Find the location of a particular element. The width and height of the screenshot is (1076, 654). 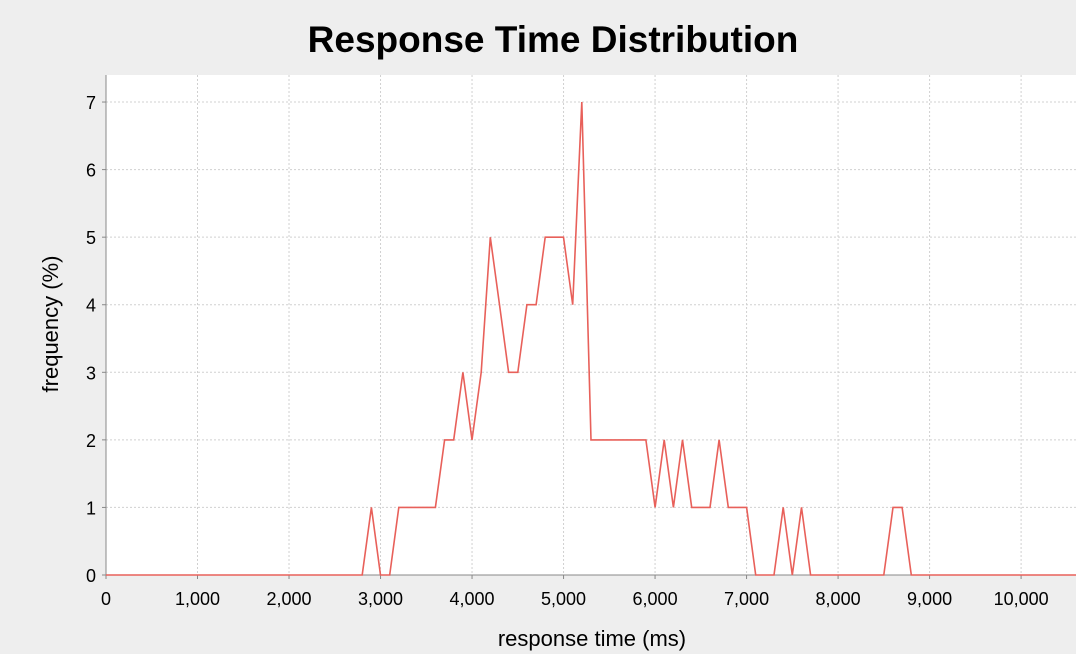

x-tick-label: 0 is located at coordinates (106, 599).